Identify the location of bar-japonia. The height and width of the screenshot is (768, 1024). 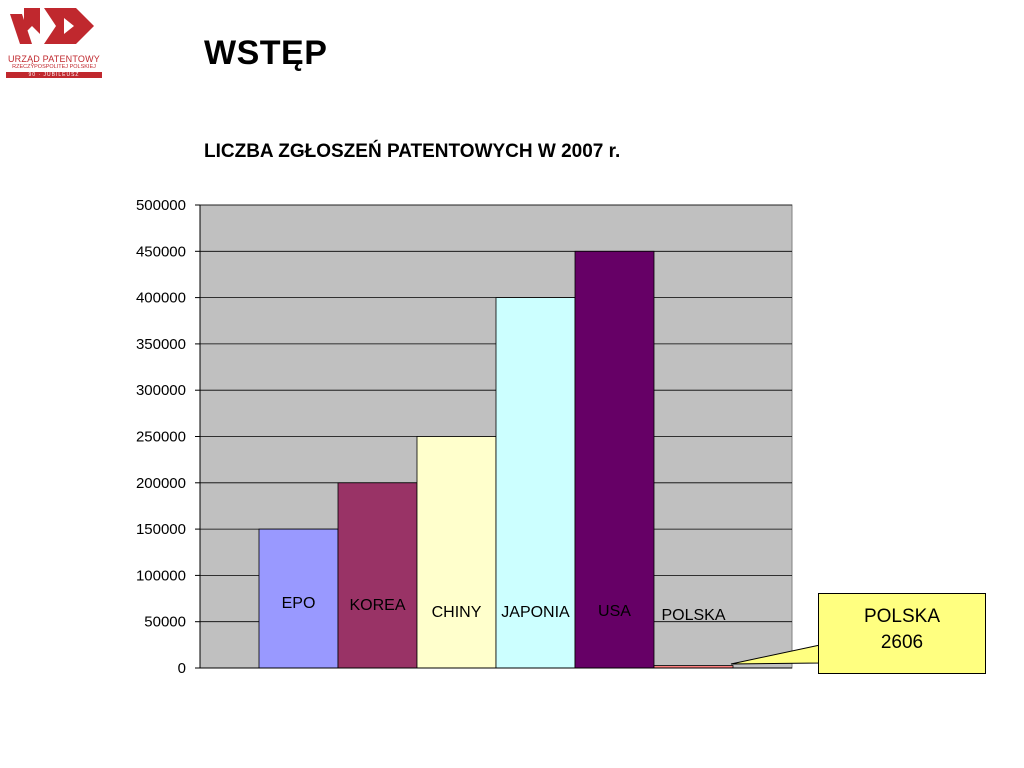
(535, 483).